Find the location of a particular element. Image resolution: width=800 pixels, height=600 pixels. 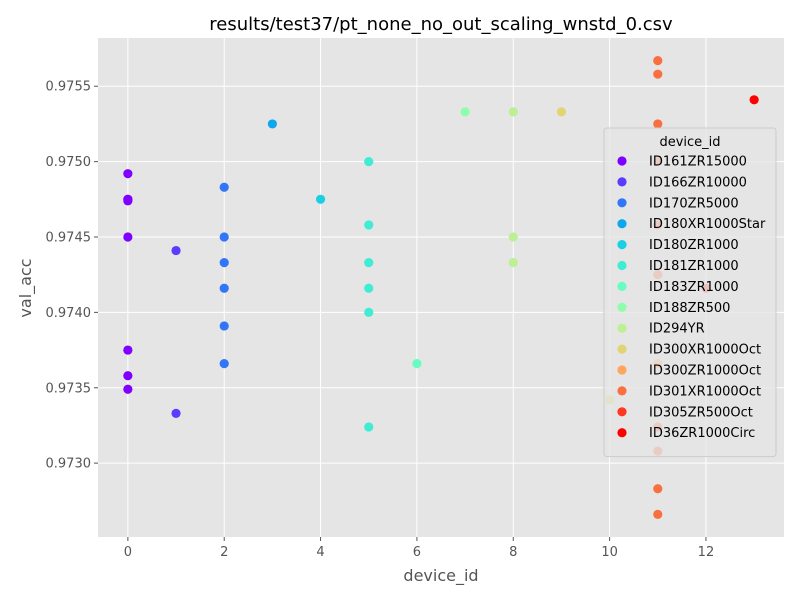

x-tick-label: 8 is located at coordinates (513, 552).